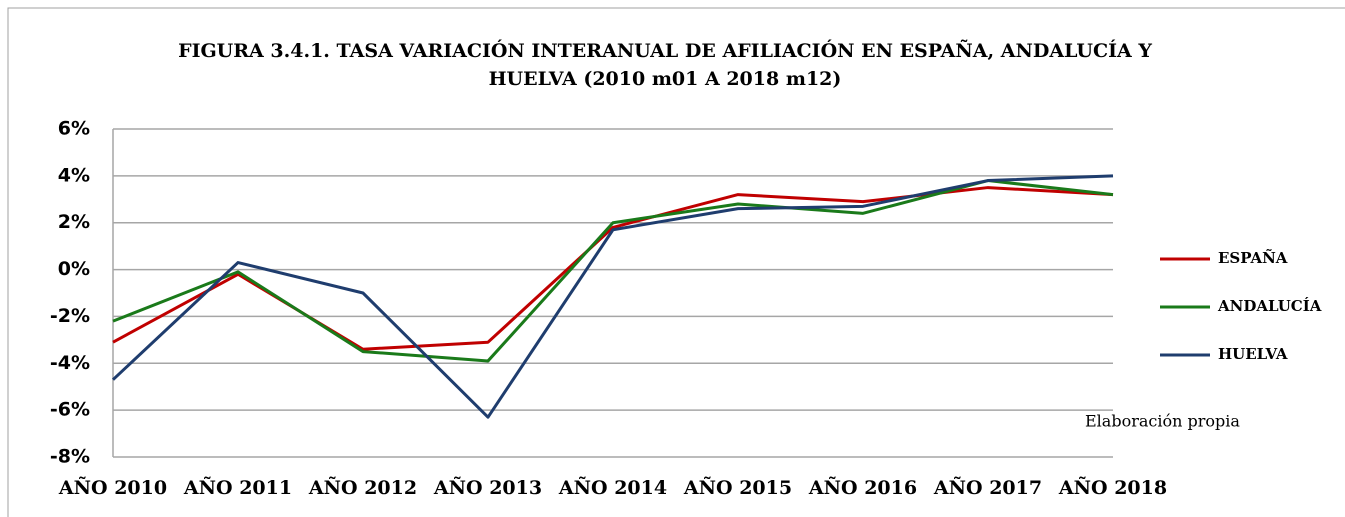 The image size is (1345, 517). I want to click on x-tick-label: AÑO 2013, so click(487, 487).